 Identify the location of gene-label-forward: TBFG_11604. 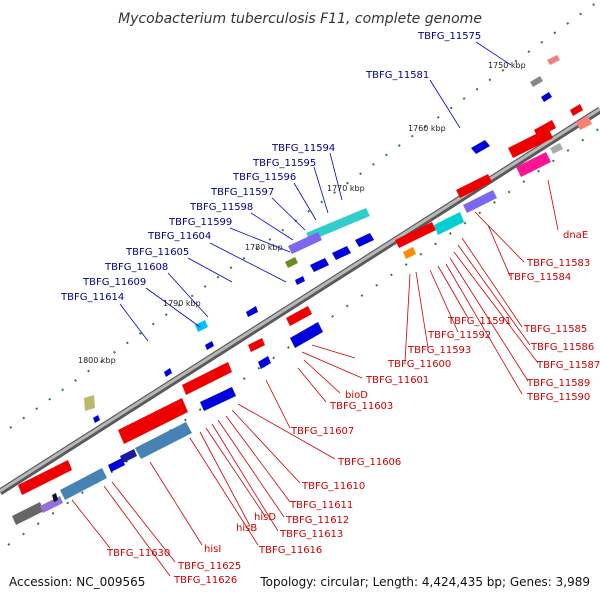
(179, 236).